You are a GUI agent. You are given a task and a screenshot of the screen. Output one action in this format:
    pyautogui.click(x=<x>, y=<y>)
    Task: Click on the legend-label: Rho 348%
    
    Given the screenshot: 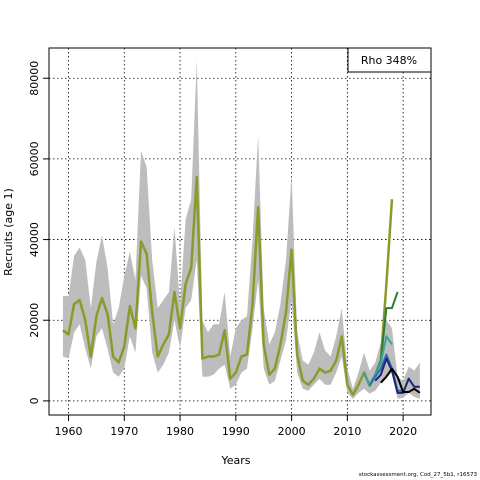 What is the action you would take?
    pyautogui.click(x=389, y=60)
    